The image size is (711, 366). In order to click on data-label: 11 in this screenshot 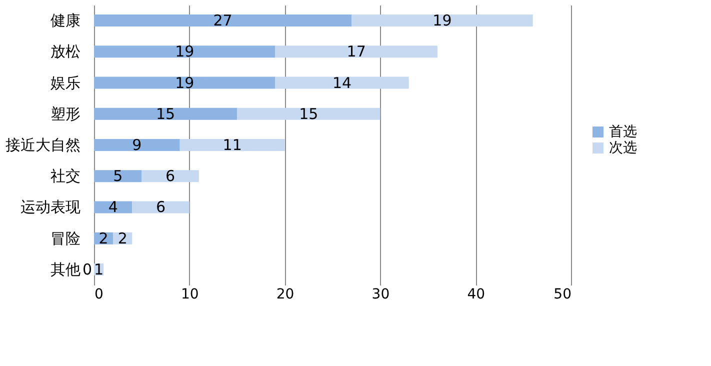, I will do `click(232, 145)`.